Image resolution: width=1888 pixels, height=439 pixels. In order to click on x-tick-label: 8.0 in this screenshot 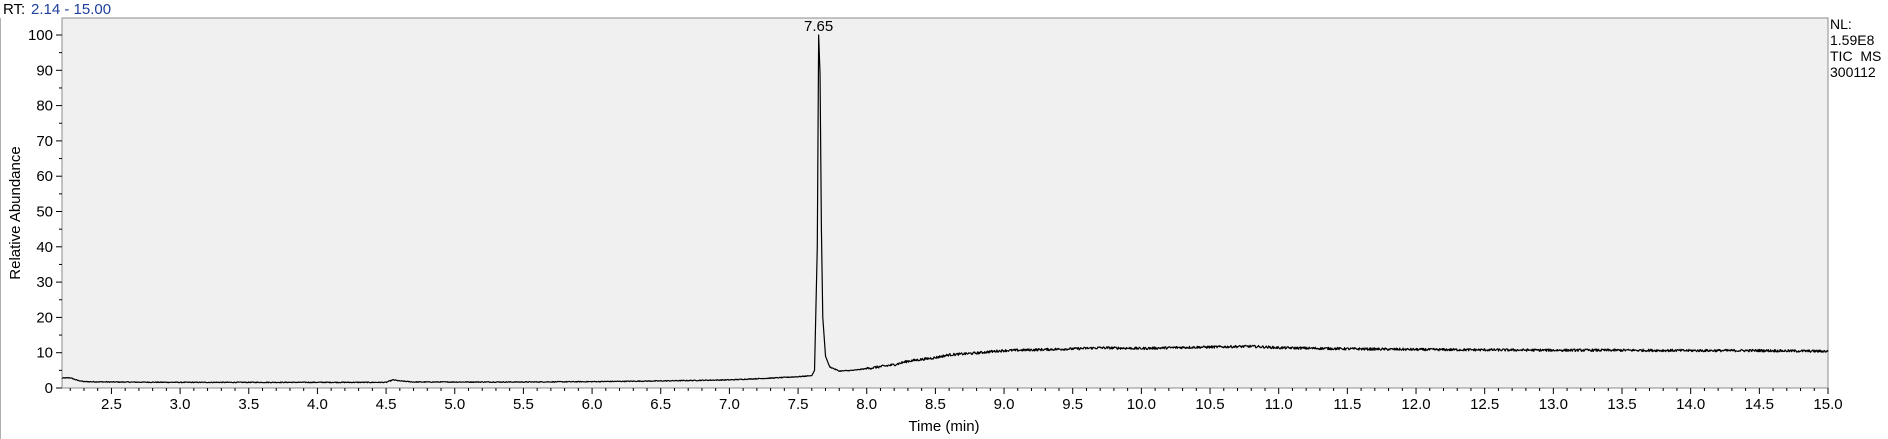, I will do `click(866, 404)`.